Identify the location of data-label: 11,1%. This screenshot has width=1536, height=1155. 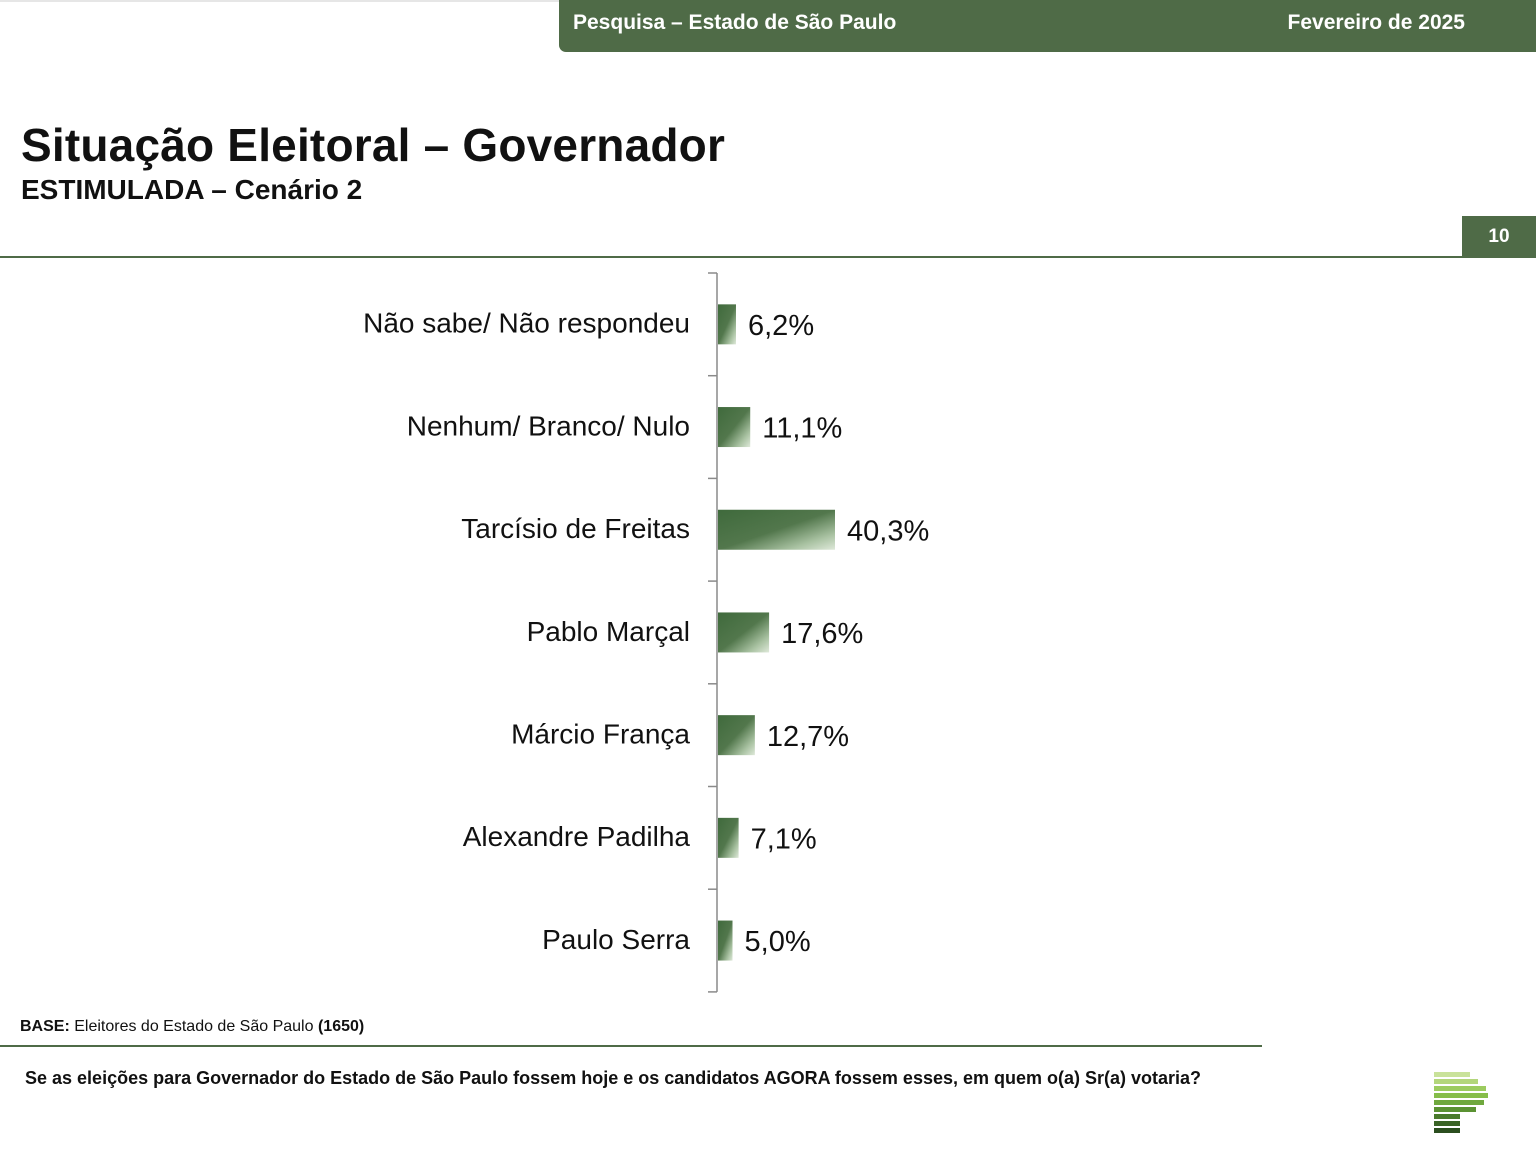
(802, 429).